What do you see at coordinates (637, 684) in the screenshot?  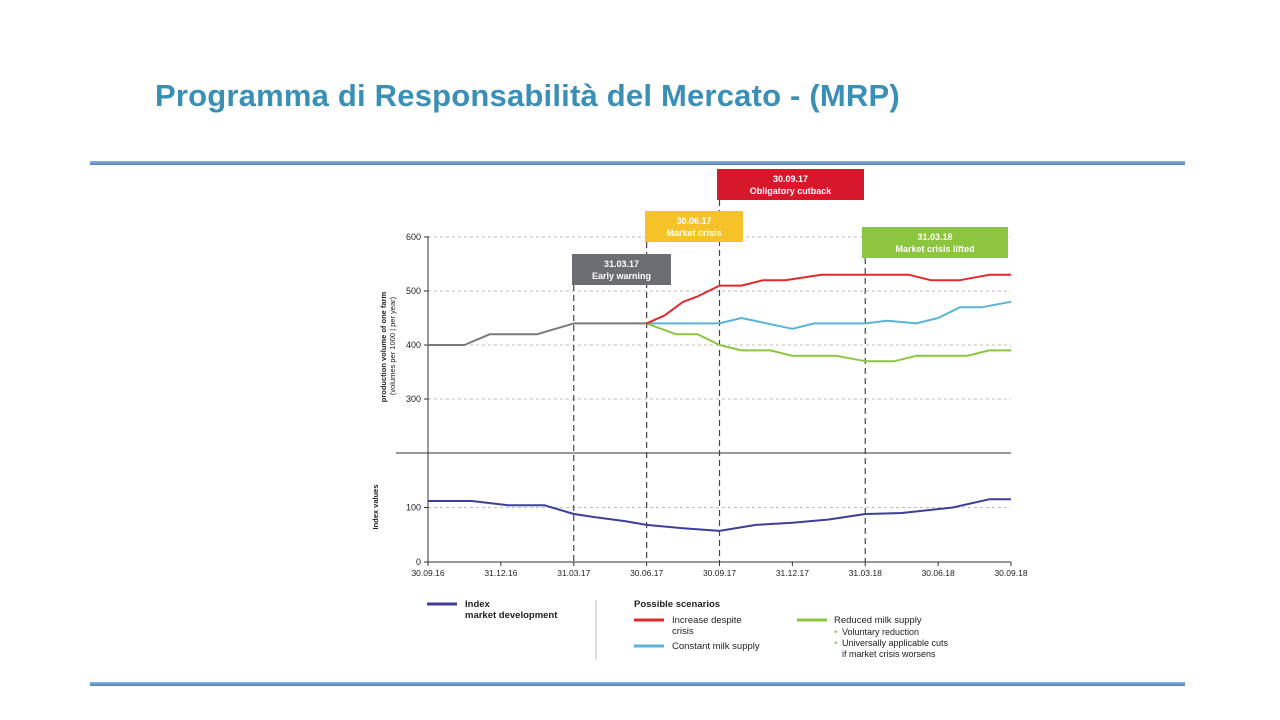 I see `bottom-divider` at bounding box center [637, 684].